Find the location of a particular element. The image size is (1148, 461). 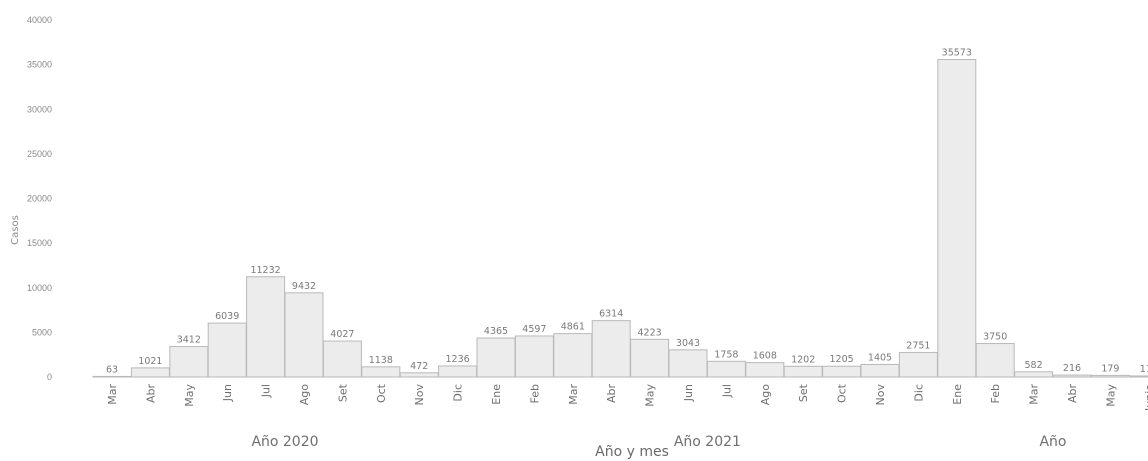

y-tick-label: 25000 is located at coordinates (39, 154).